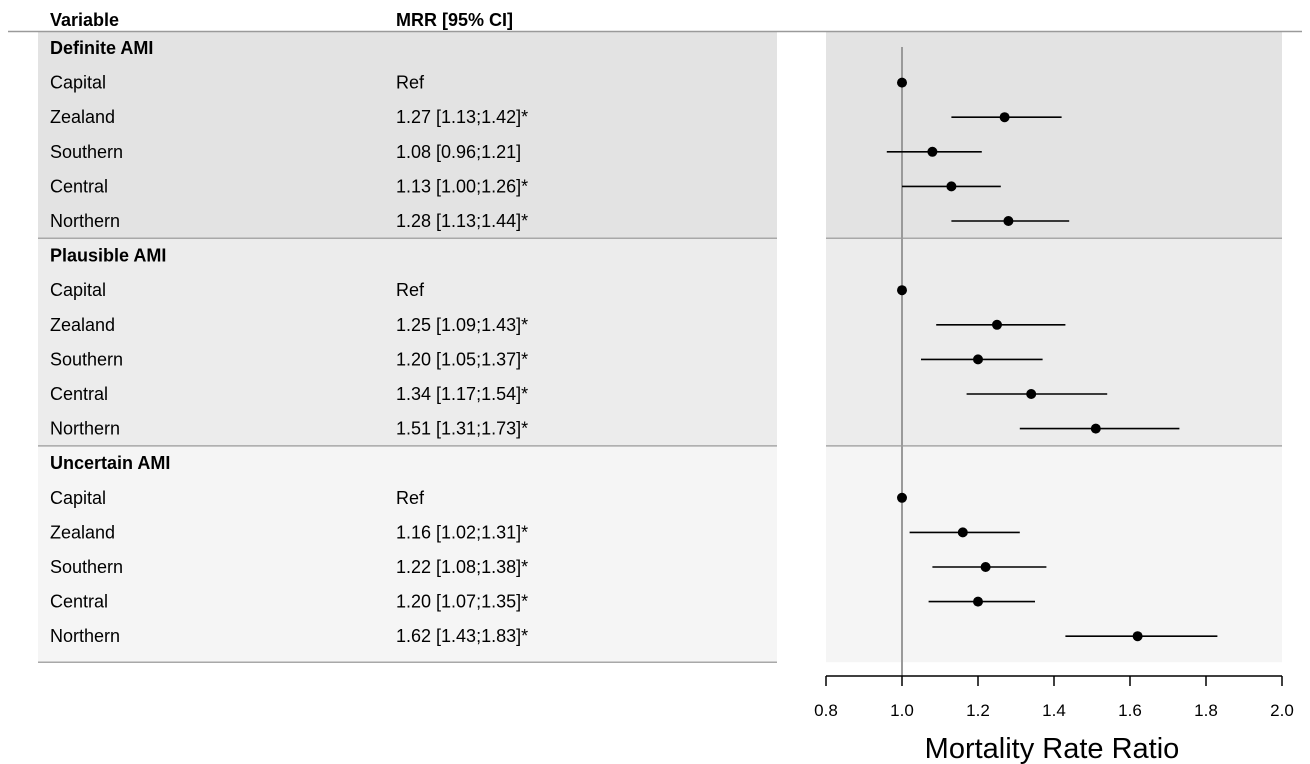 The width and height of the screenshot is (1310, 764). What do you see at coordinates (462, 359) in the screenshot?
I see `row-mrr: 1.20 [1.05;1.37]*` at bounding box center [462, 359].